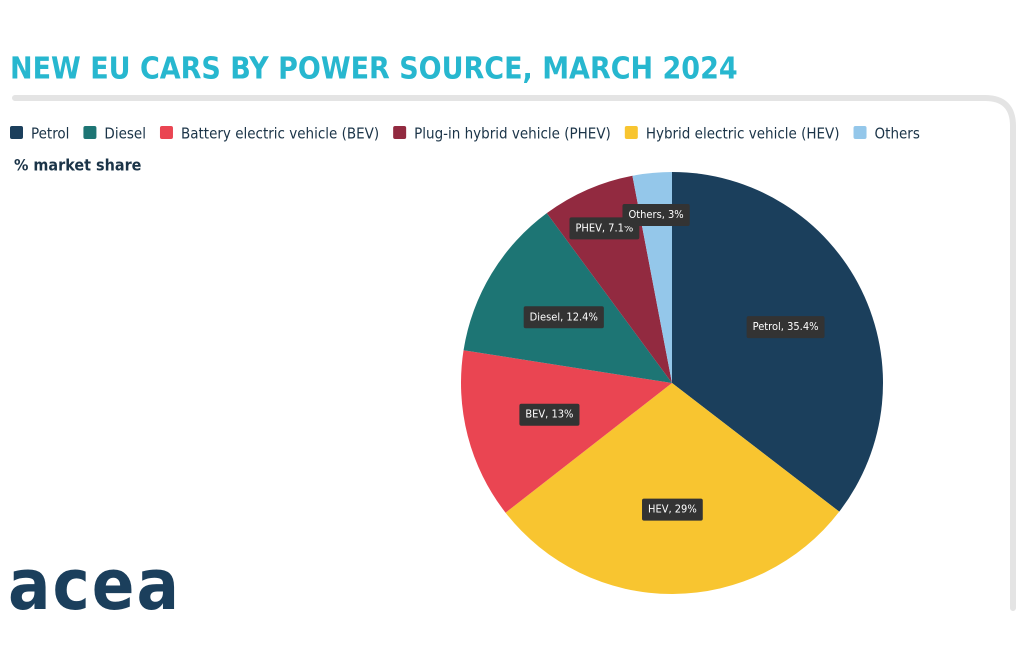 This screenshot has width=1024, height=661. I want to click on legend-label: Battery electric vehicle (BEV), so click(280, 134).